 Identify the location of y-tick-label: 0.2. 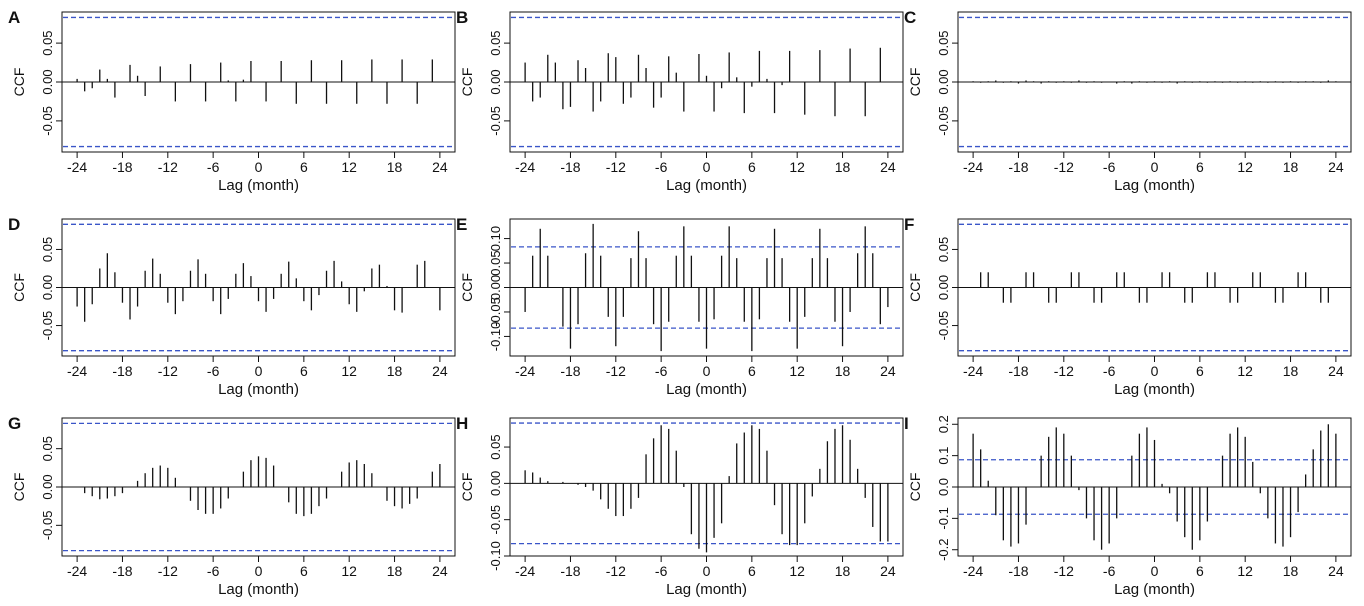
(943, 424).